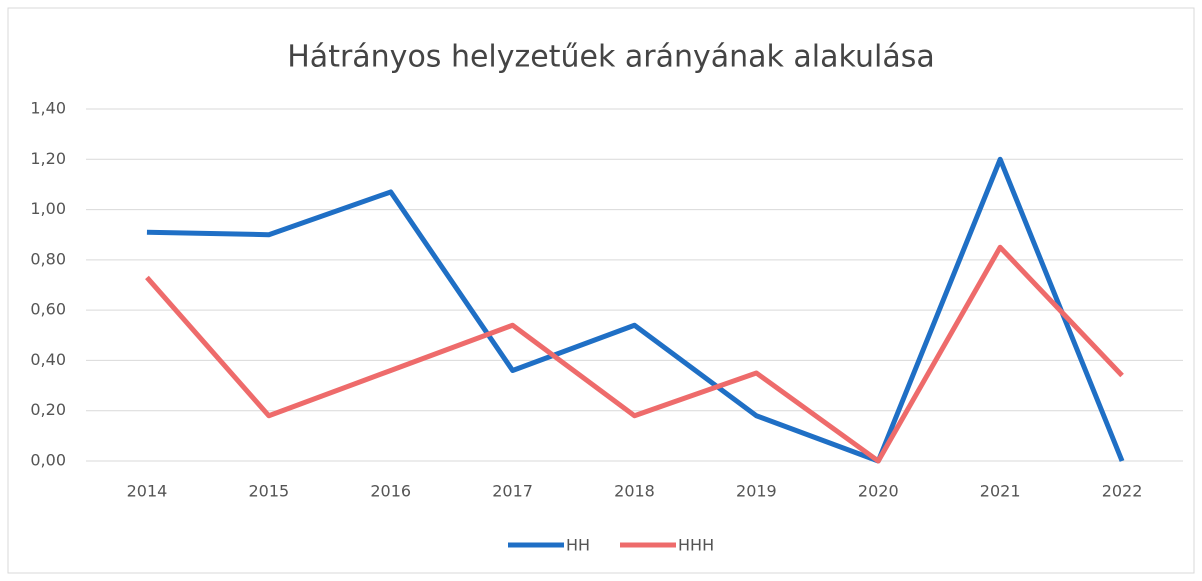 The width and height of the screenshot is (1202, 581). What do you see at coordinates (48, 460) in the screenshot?
I see `y-tick-label: 0,00` at bounding box center [48, 460].